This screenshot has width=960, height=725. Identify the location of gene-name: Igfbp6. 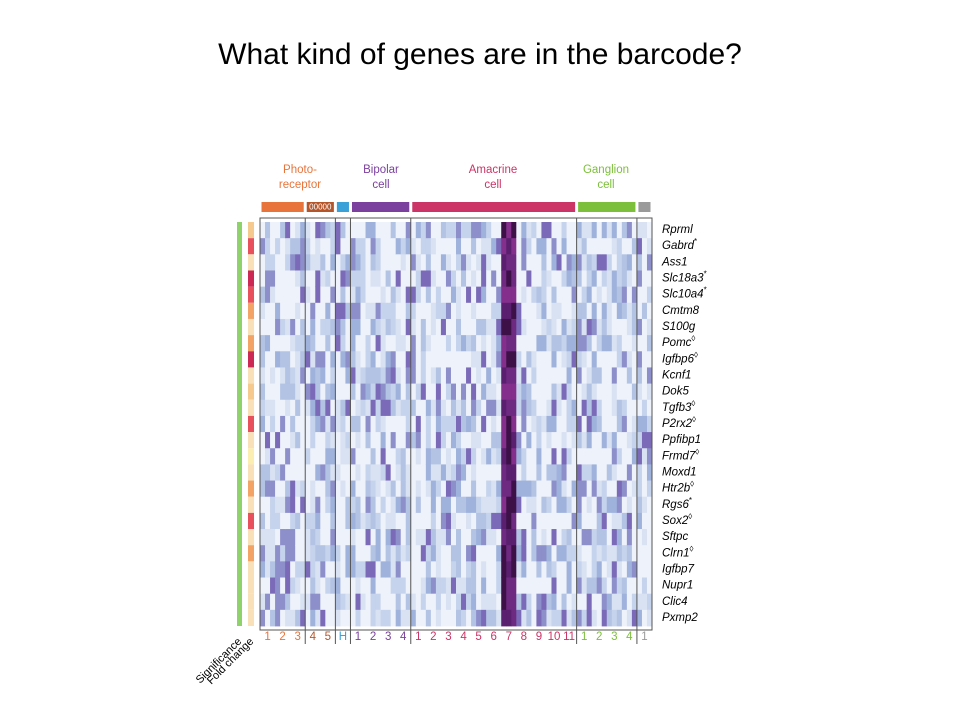
(678, 359).